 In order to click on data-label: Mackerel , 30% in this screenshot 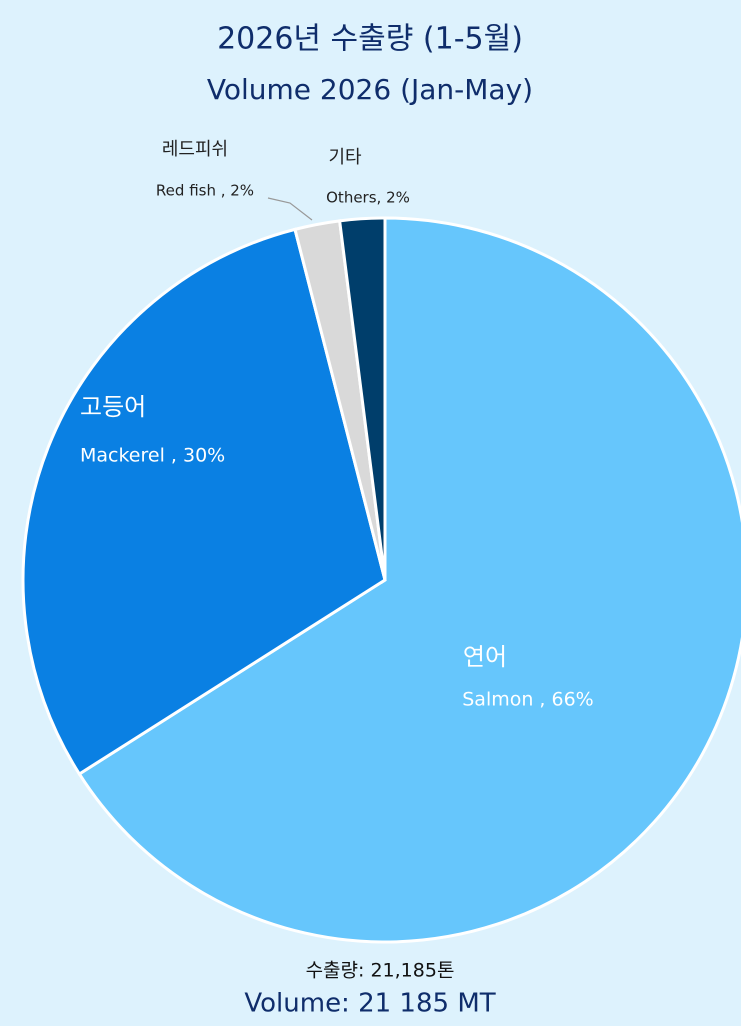, I will do `click(152, 456)`.